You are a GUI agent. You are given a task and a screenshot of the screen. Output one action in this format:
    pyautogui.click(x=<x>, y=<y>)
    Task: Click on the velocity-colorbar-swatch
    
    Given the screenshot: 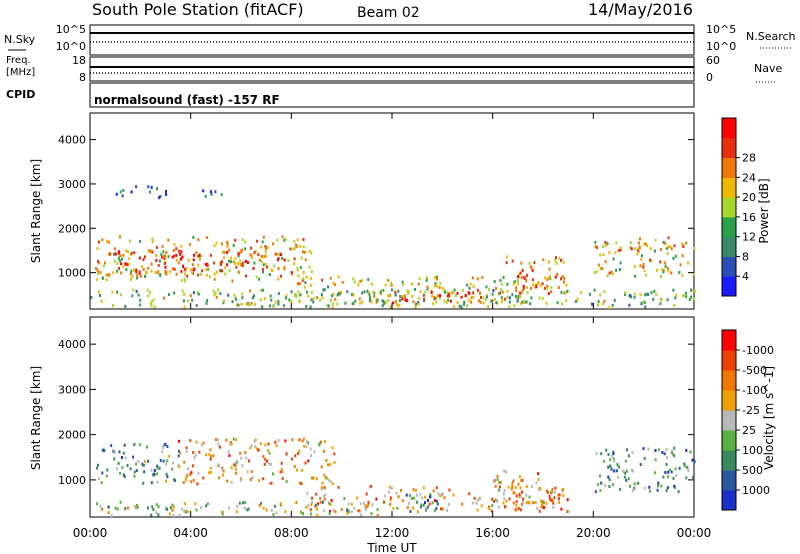 What is the action you would take?
    pyautogui.click(x=729, y=380)
    